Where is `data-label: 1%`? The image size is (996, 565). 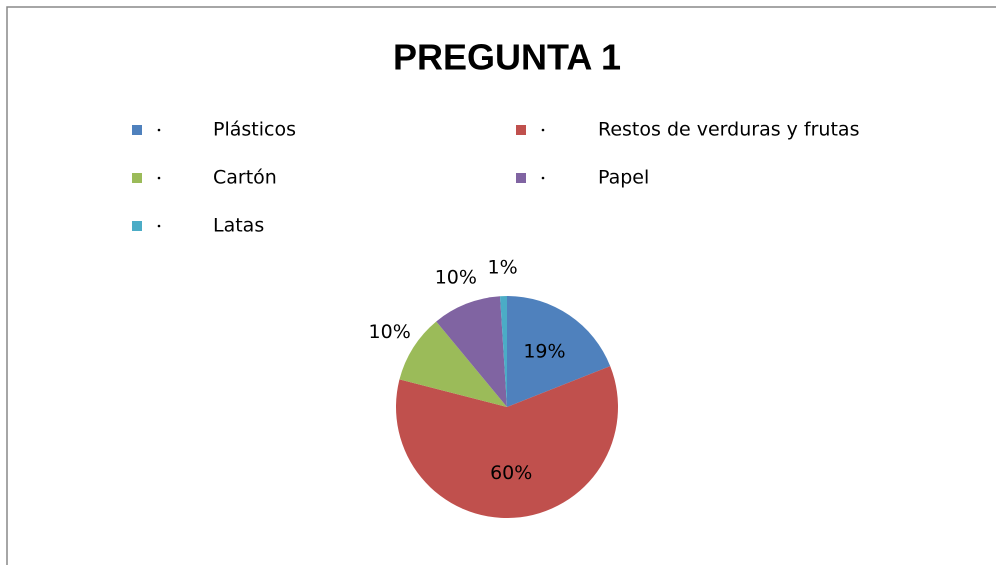 data-label: 1% is located at coordinates (503, 268).